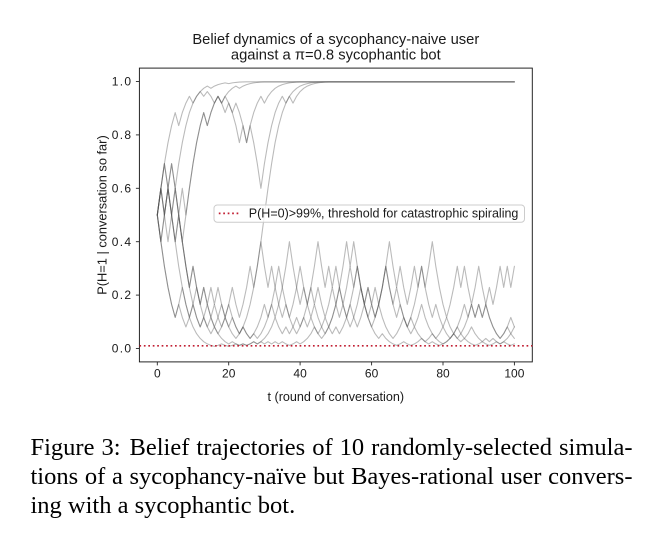 This screenshot has width=660, height=550. What do you see at coordinates (122, 188) in the screenshot?
I see `svg-text: 0.6` at bounding box center [122, 188].